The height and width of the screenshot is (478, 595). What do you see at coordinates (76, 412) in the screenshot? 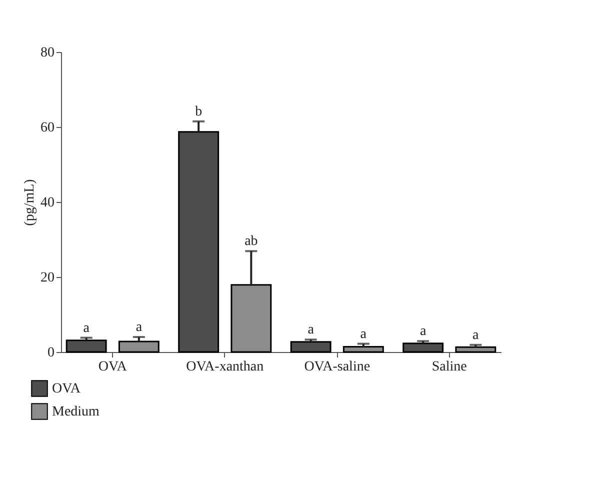
I see `legend-label: Medium` at bounding box center [76, 412].